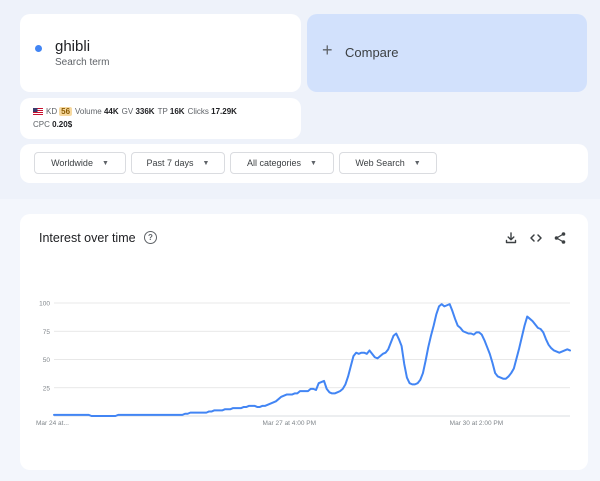  I want to click on region-dropdown-label: Worldwide, so click(72, 163).